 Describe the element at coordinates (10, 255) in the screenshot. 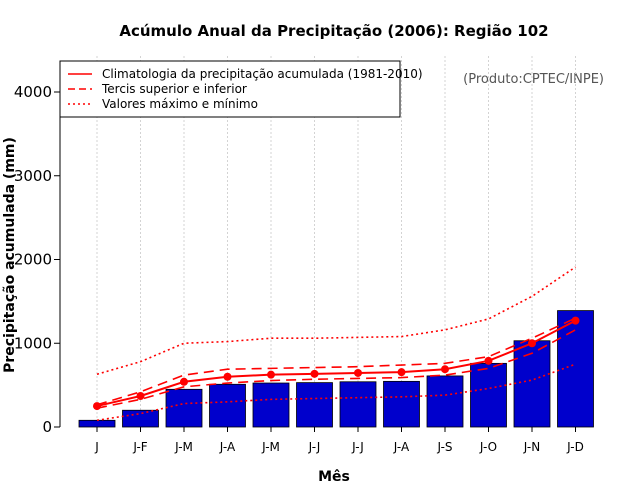

I see `y-axis-label: Precipitação acumulada (mm)` at that location.